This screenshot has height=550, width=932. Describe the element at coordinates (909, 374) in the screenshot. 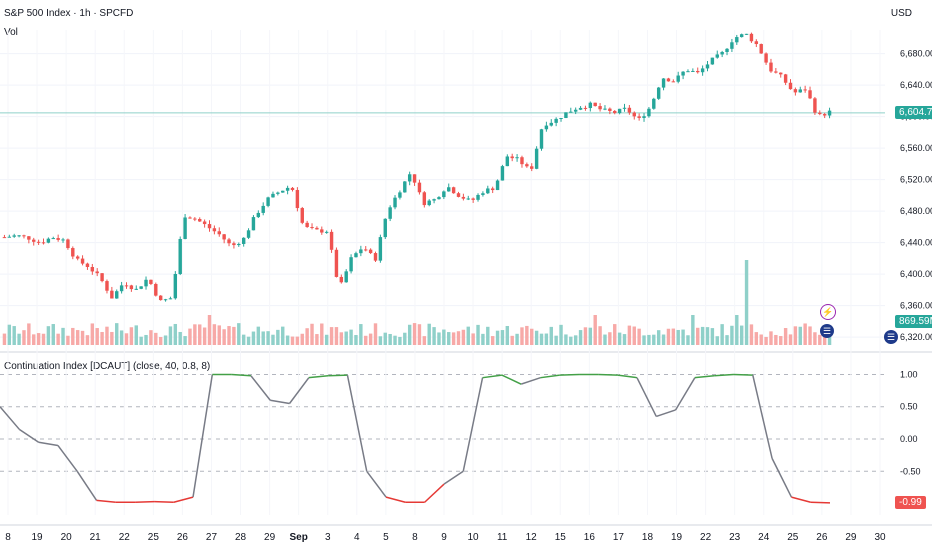

I see `indicator-tick-label: 1.00` at that location.